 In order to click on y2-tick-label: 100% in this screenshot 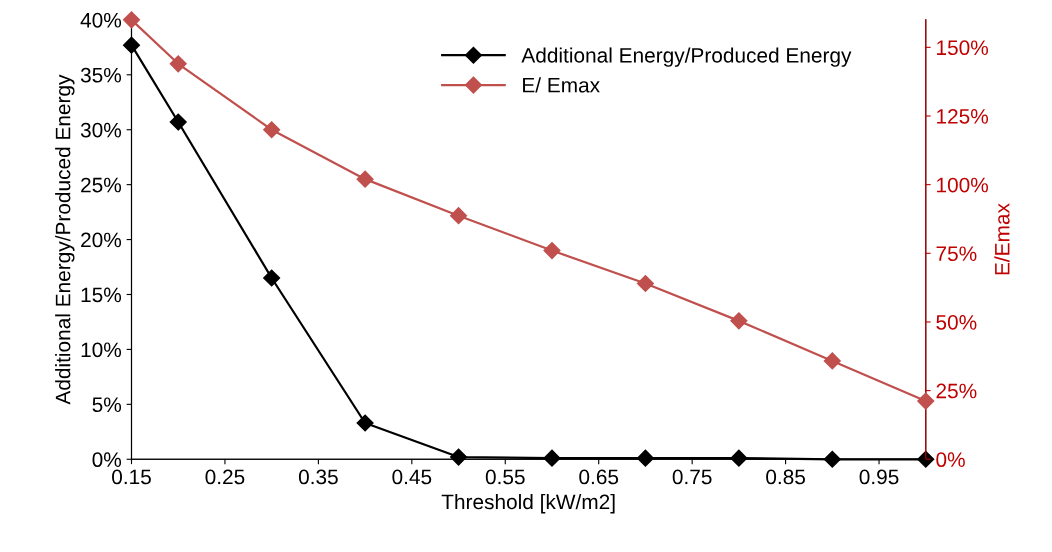, I will do `click(963, 185)`.